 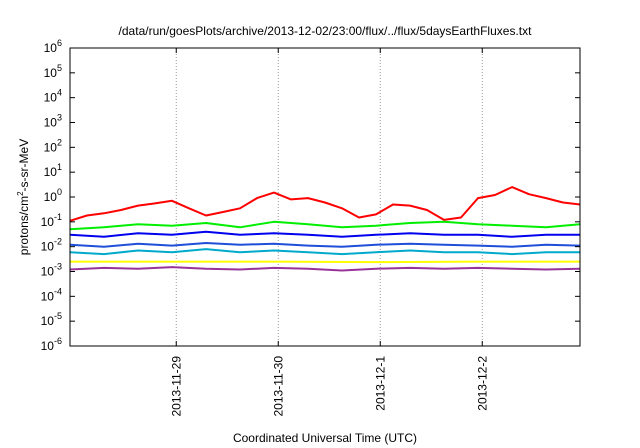 I want to click on y-tick-label: 10⁻⁶, so click(x=51, y=344).